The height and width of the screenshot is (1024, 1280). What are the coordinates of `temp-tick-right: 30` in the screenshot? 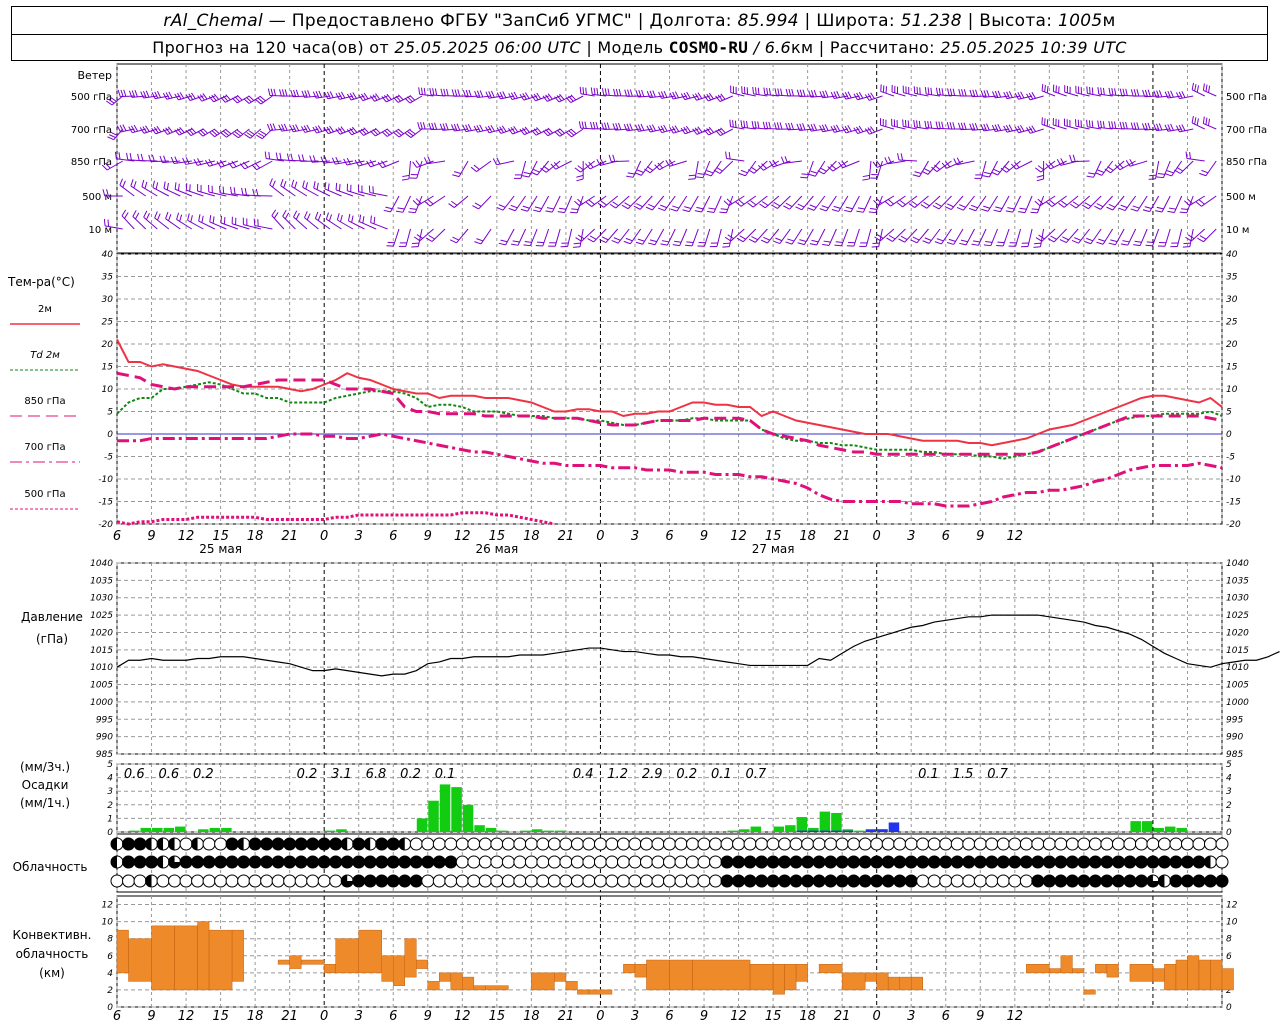 It's located at (1232, 300).